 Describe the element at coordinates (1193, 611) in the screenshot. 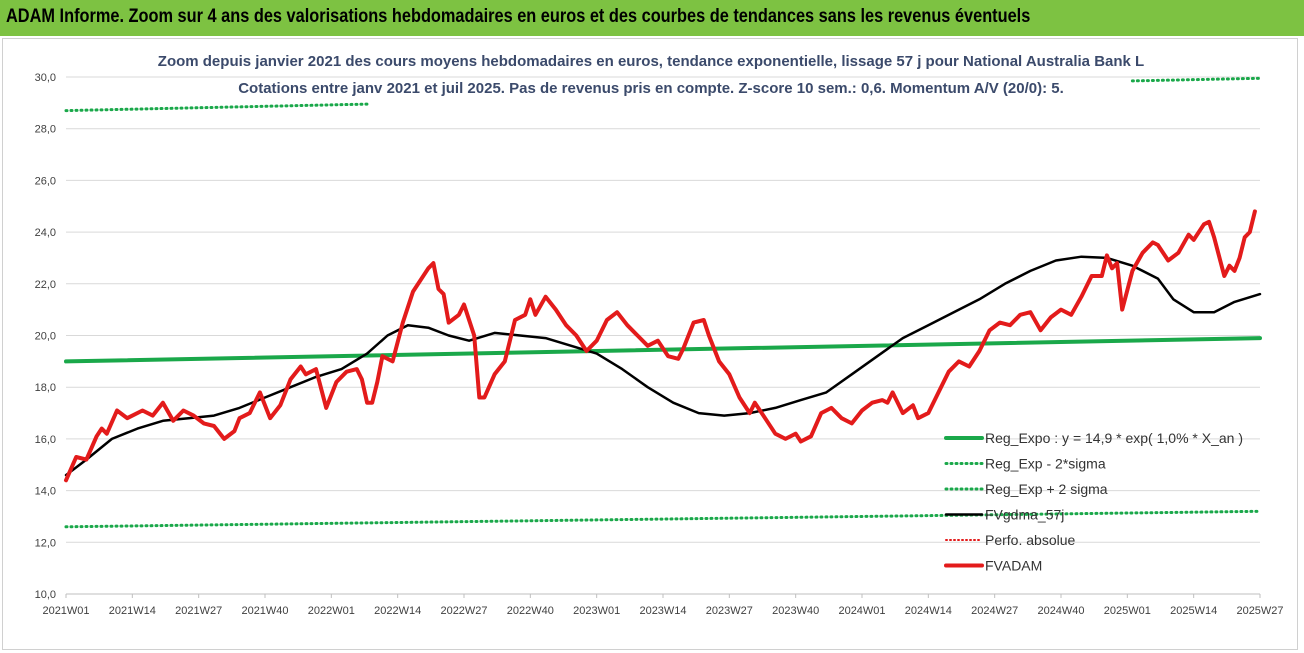

I see `x-tick-label: 2025W14` at that location.